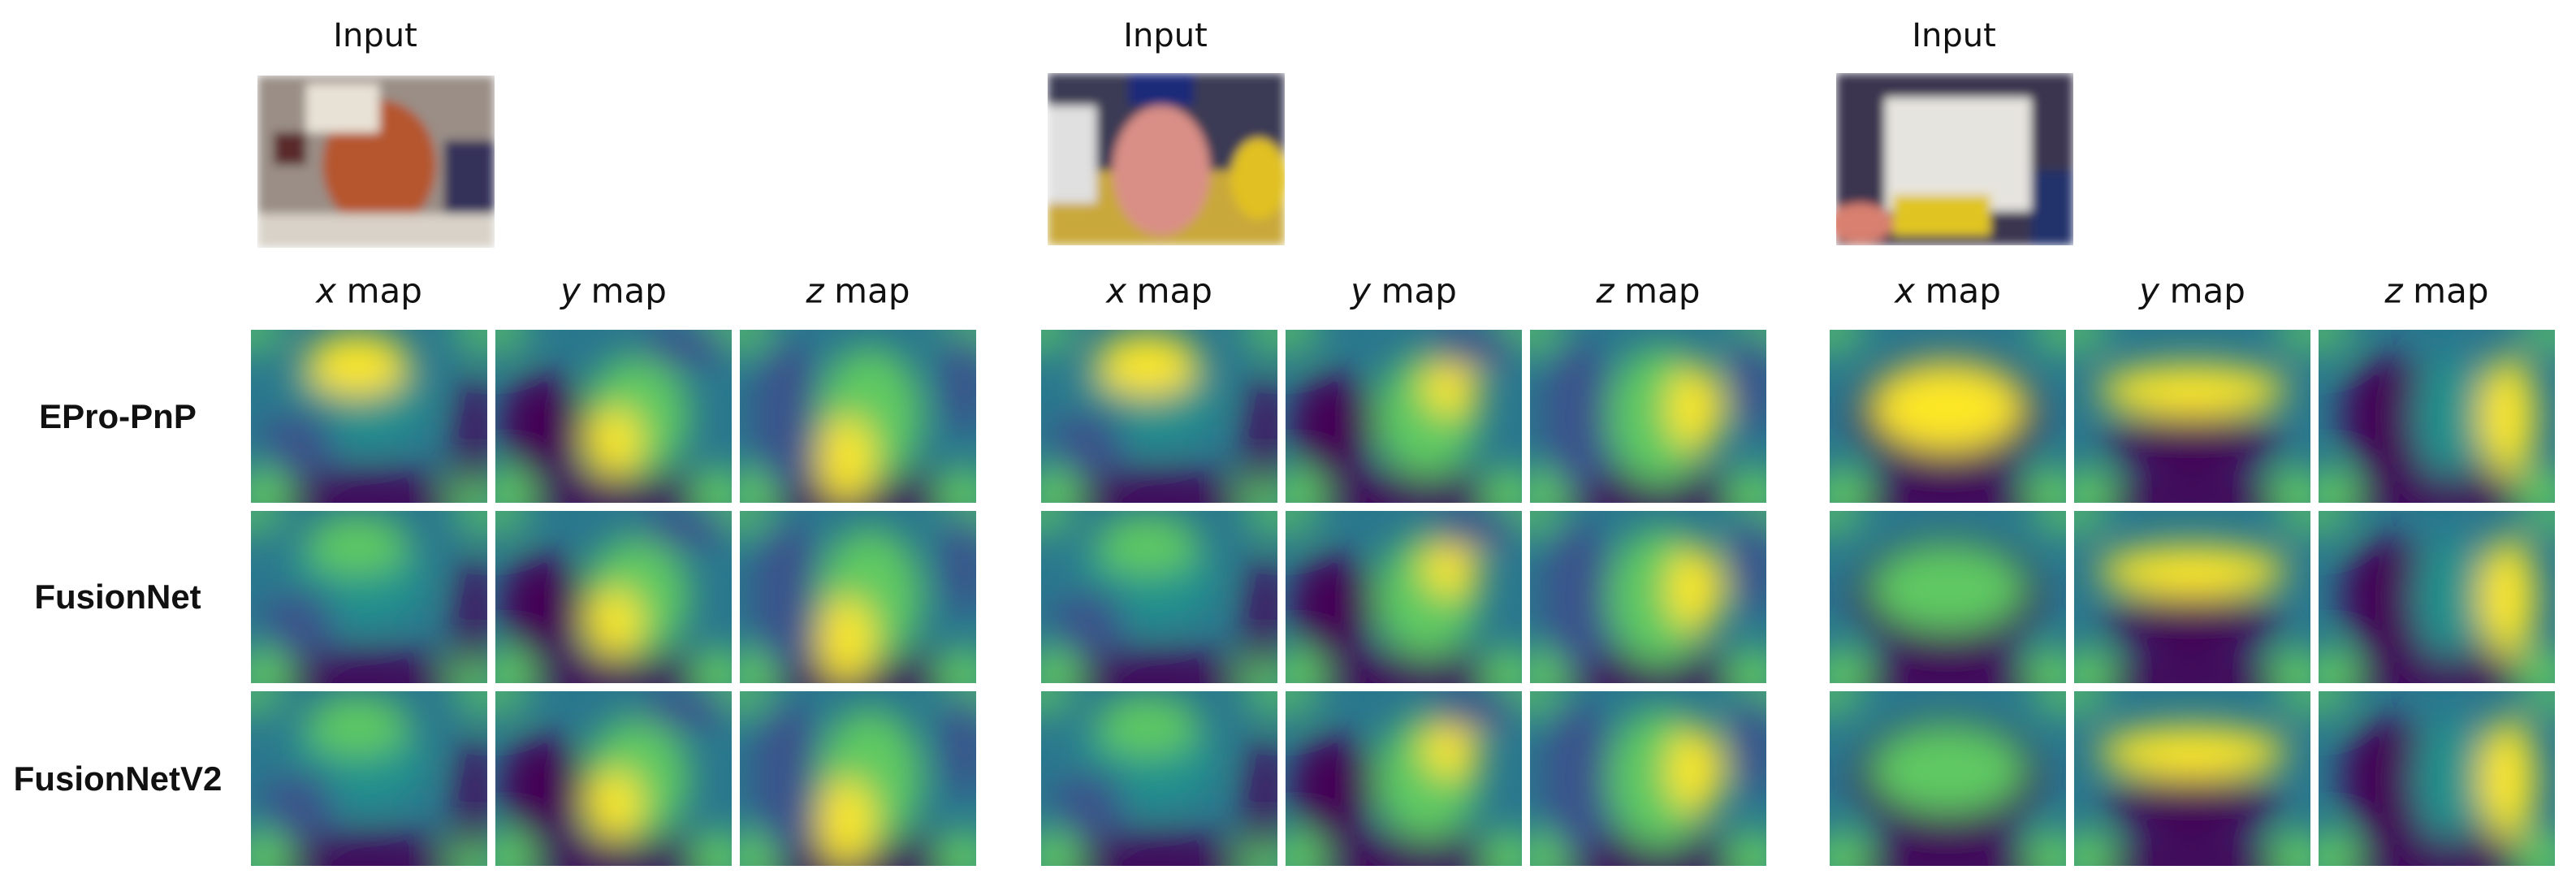 This screenshot has height=887, width=2576. What do you see at coordinates (118, 416) in the screenshot?
I see `row-label: EPro-PnP` at bounding box center [118, 416].